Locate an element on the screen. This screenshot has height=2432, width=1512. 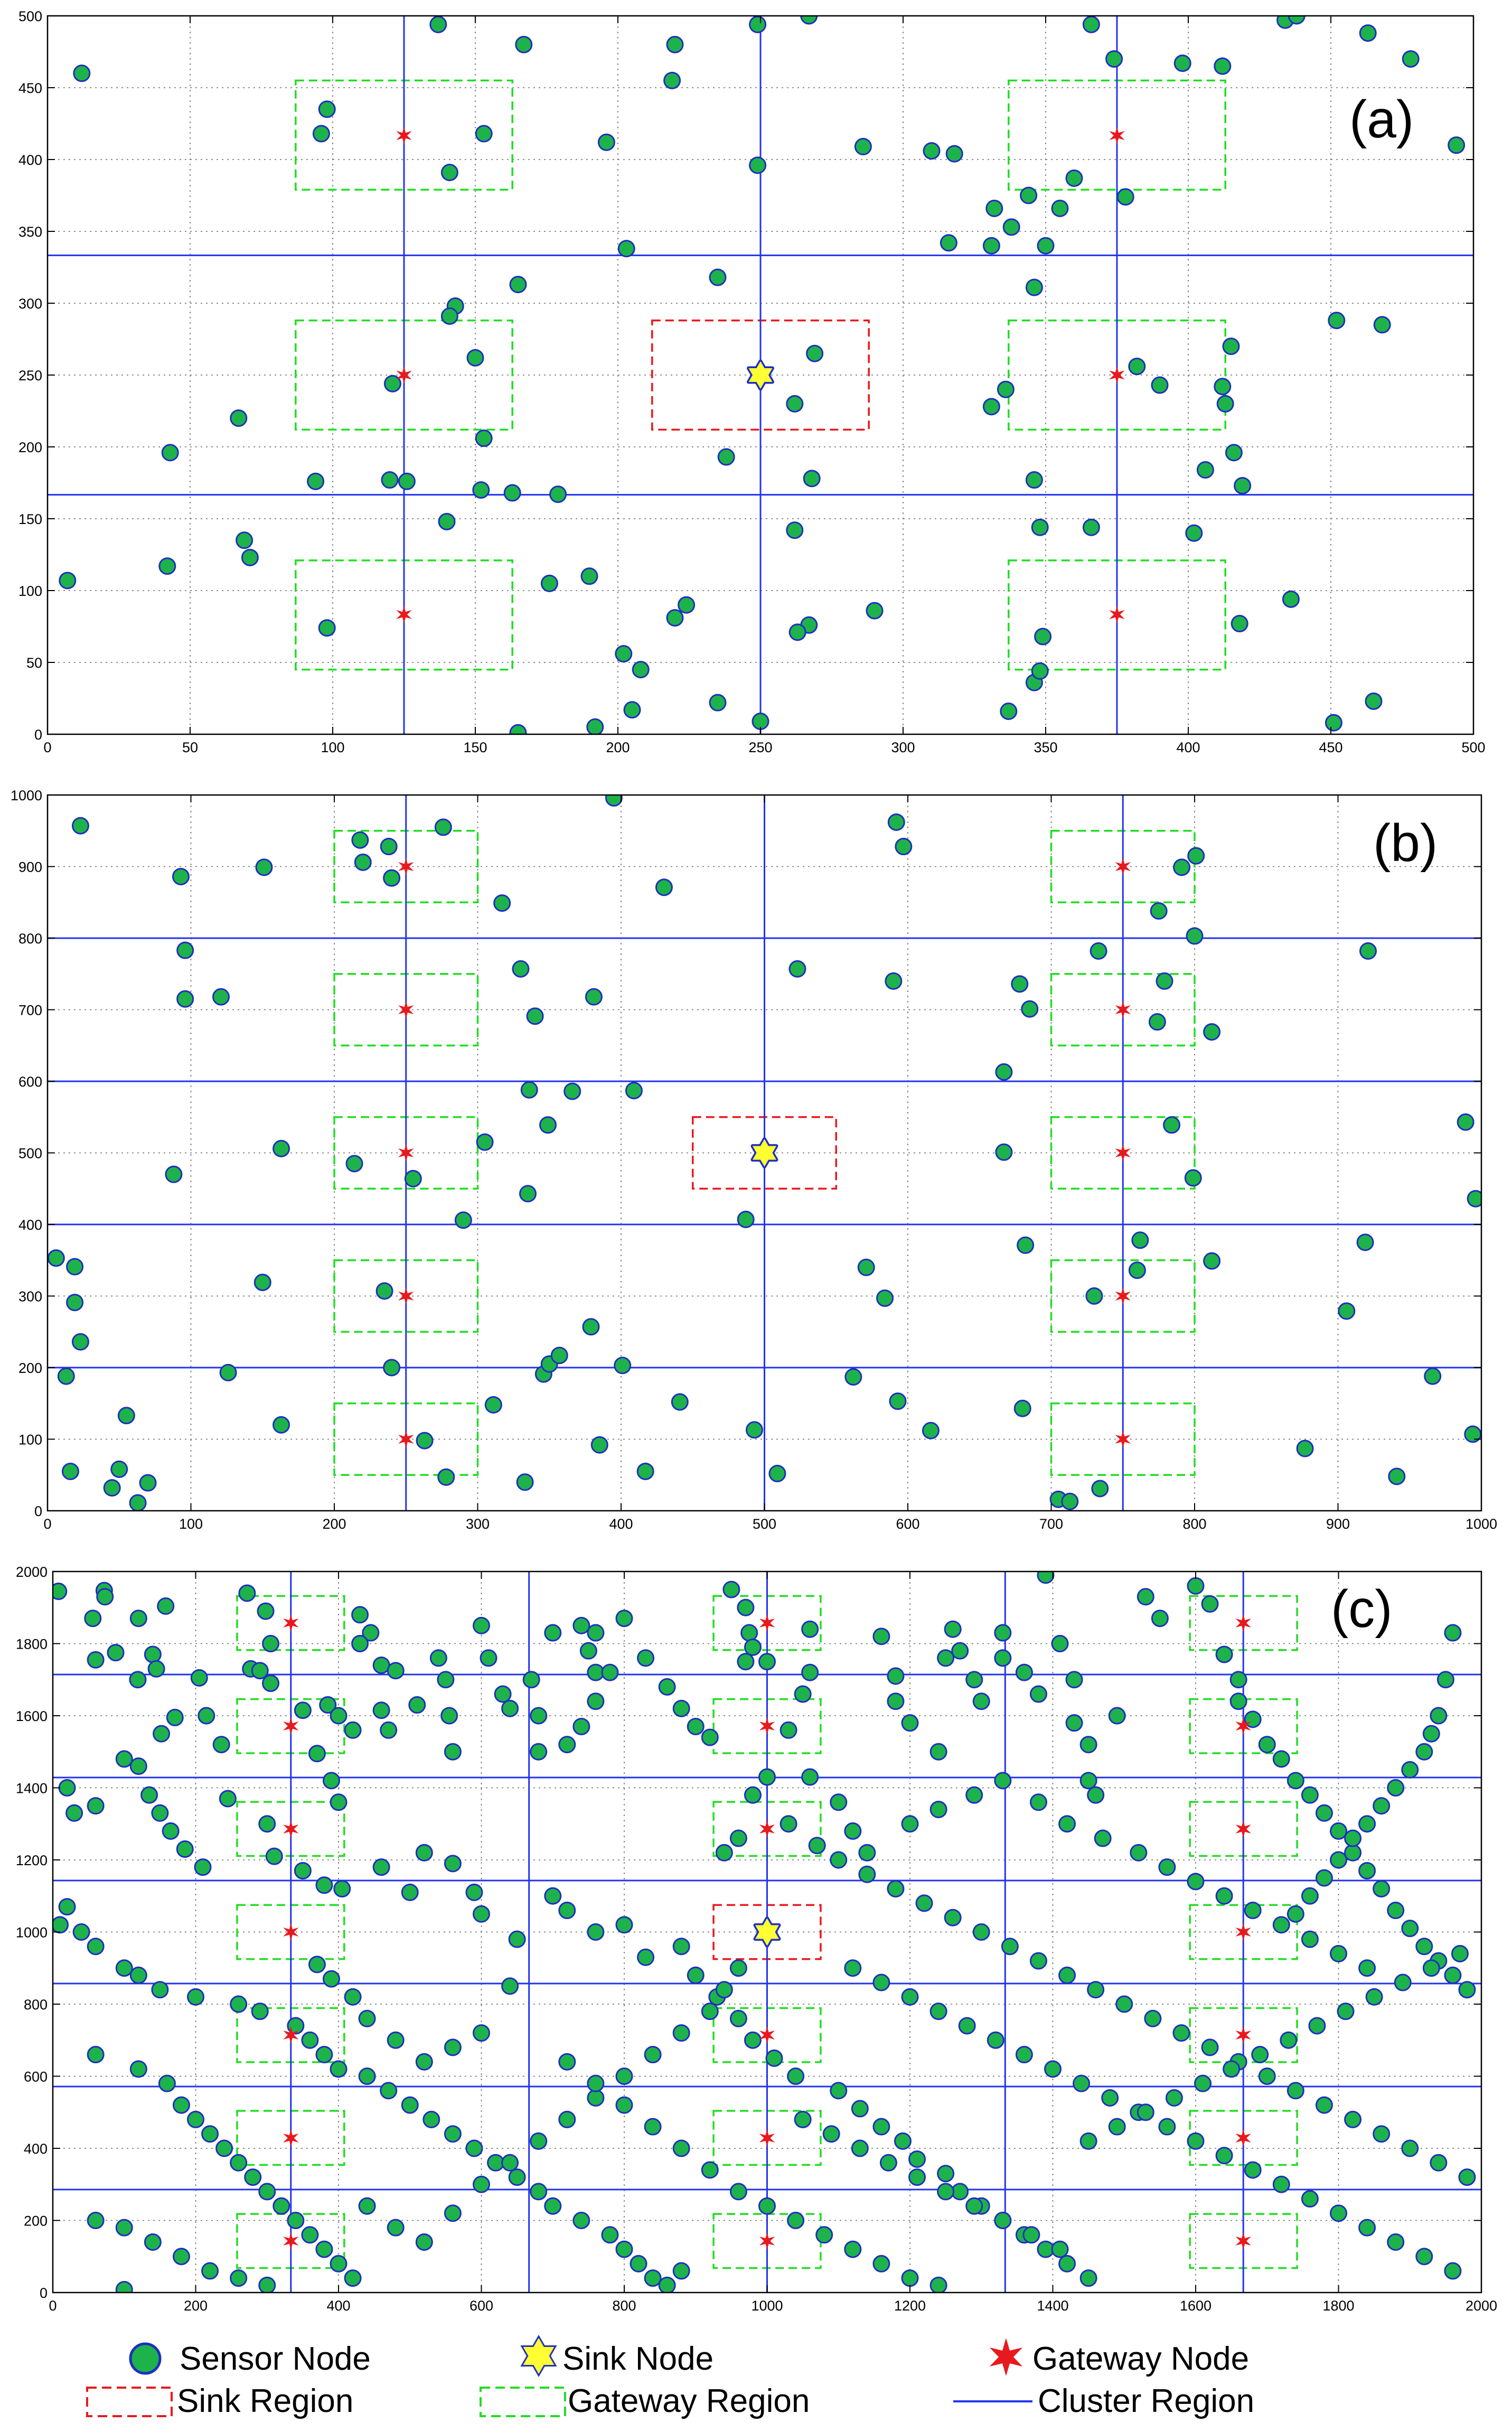
y-tick-label: 1600 is located at coordinates (32, 1716).